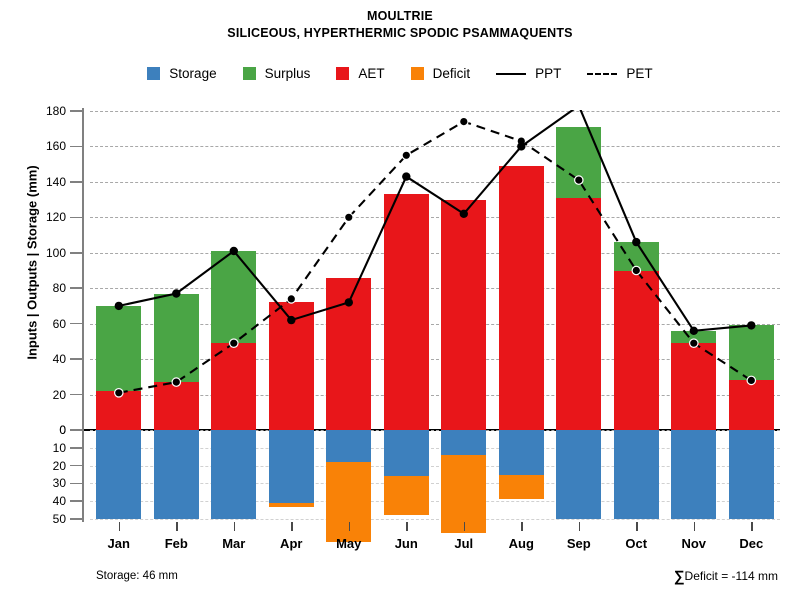 This screenshot has width=800, height=600. I want to click on storage-note: Storage: 46 mm, so click(137, 576).